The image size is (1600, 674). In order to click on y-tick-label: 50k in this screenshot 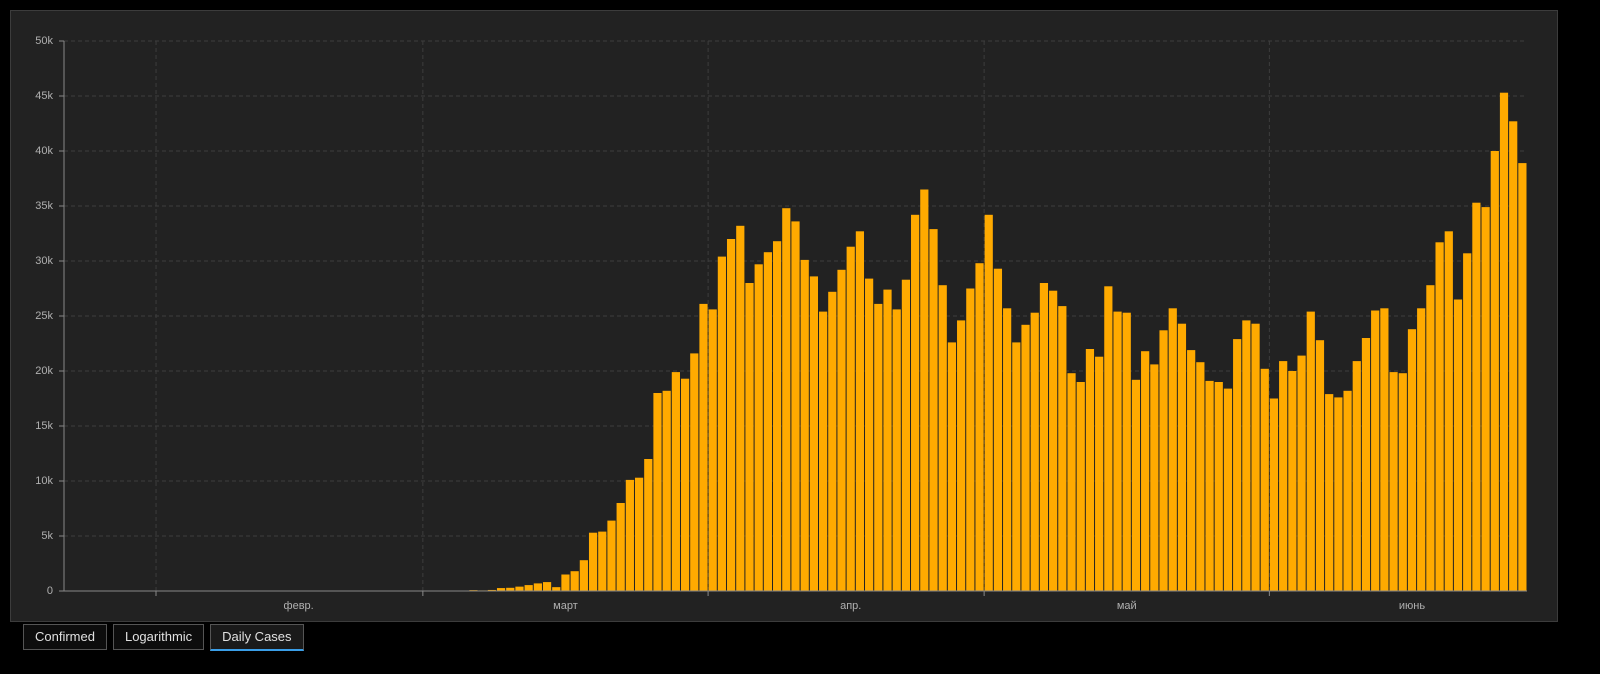, I will do `click(44, 41)`.